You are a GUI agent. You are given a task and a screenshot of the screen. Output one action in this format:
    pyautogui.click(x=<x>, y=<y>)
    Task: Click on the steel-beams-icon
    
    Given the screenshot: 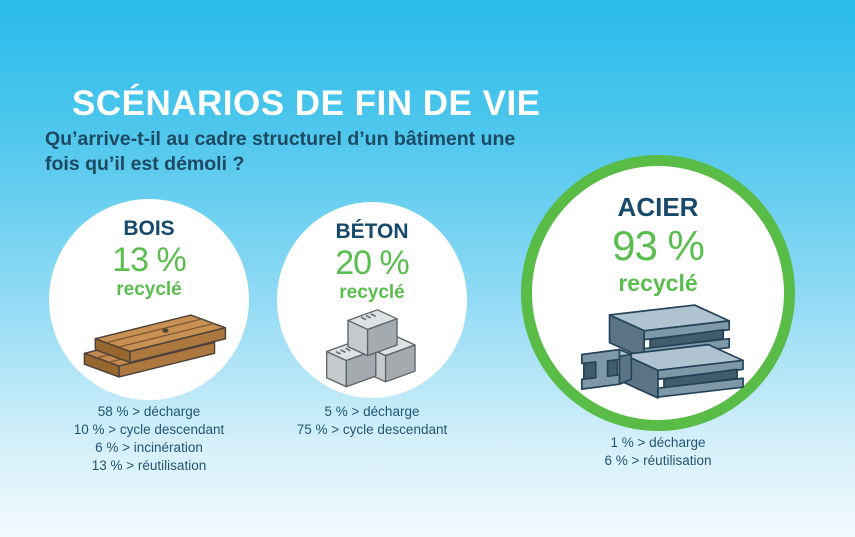 What is the action you would take?
    pyautogui.click(x=658, y=359)
    